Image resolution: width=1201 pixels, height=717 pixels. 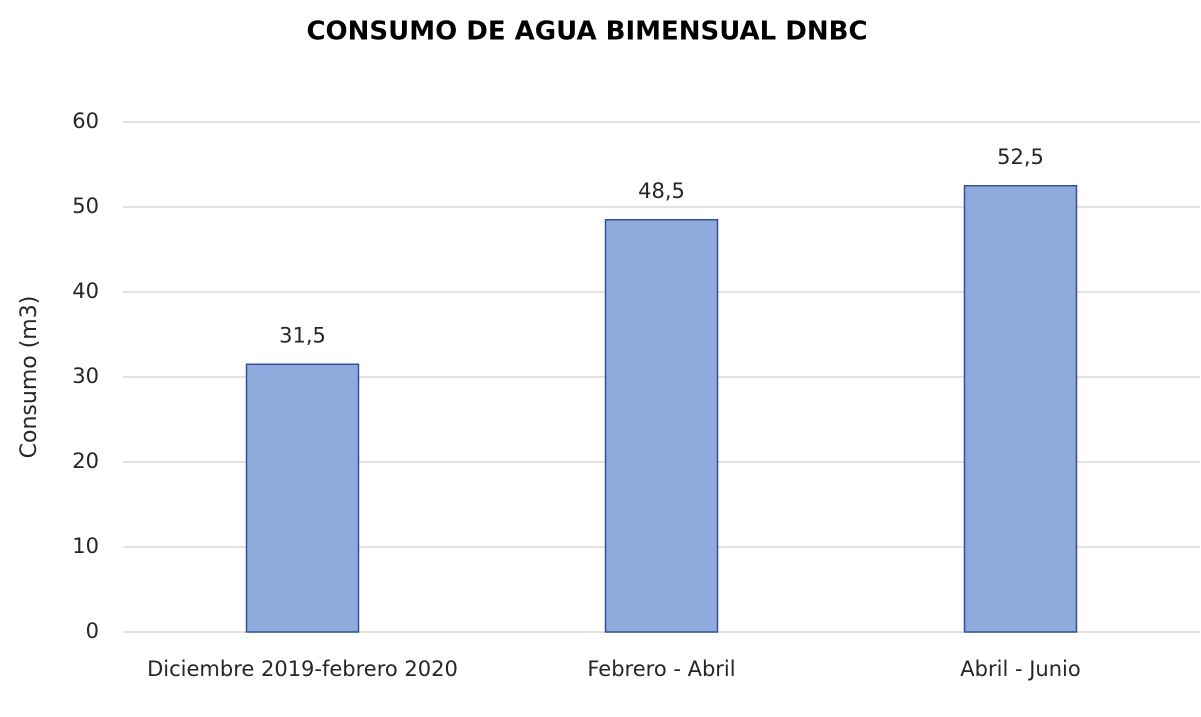 I want to click on x-tick-label: Febrero - Abril, so click(x=661, y=669).